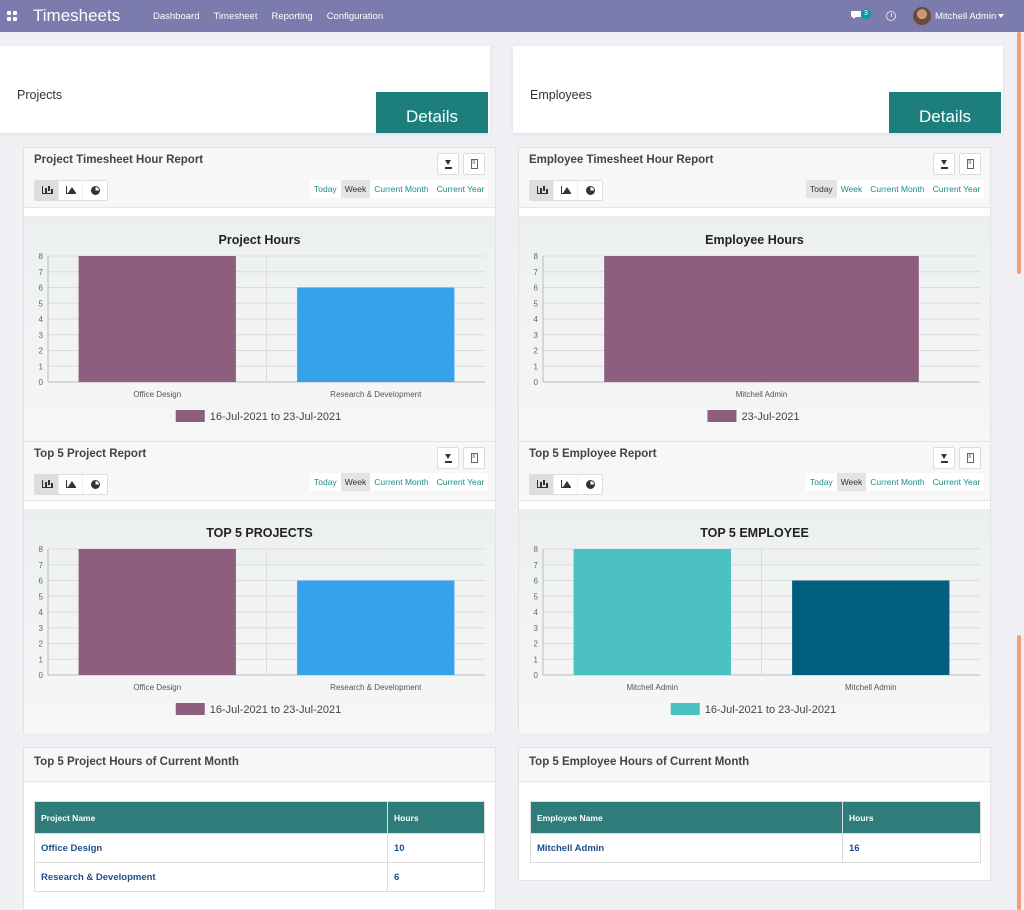 The width and height of the screenshot is (1024, 910). Describe the element at coordinates (432, 112) in the screenshot. I see `projects-details-button: Details` at that location.